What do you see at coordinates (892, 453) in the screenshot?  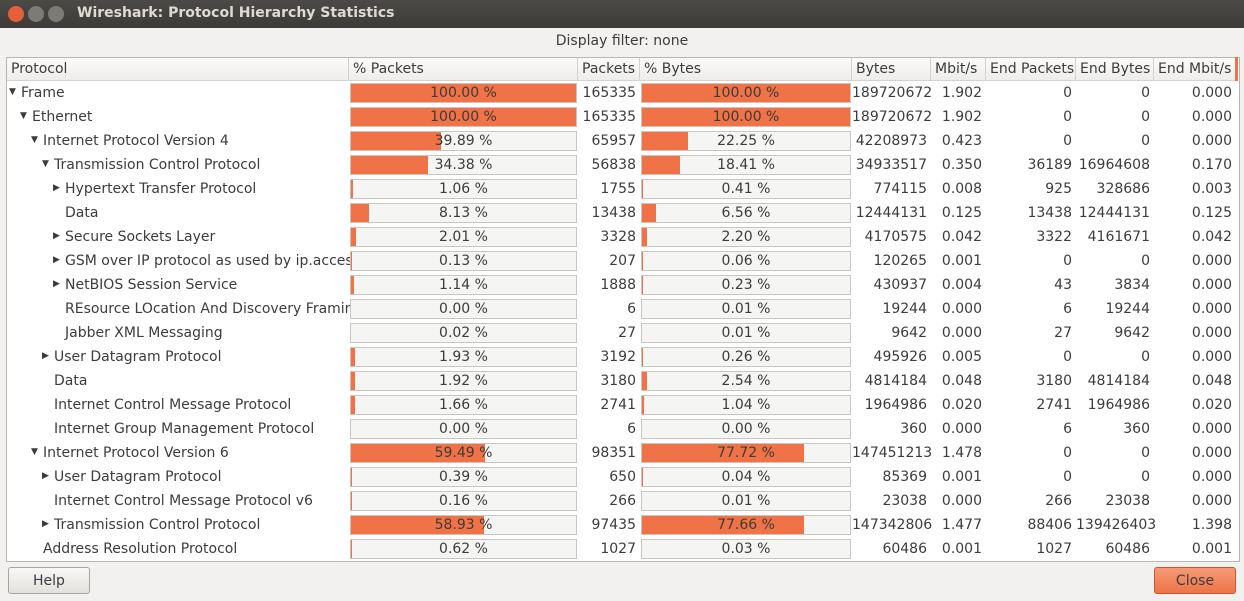 I see `cell-value: 147451213` at bounding box center [892, 453].